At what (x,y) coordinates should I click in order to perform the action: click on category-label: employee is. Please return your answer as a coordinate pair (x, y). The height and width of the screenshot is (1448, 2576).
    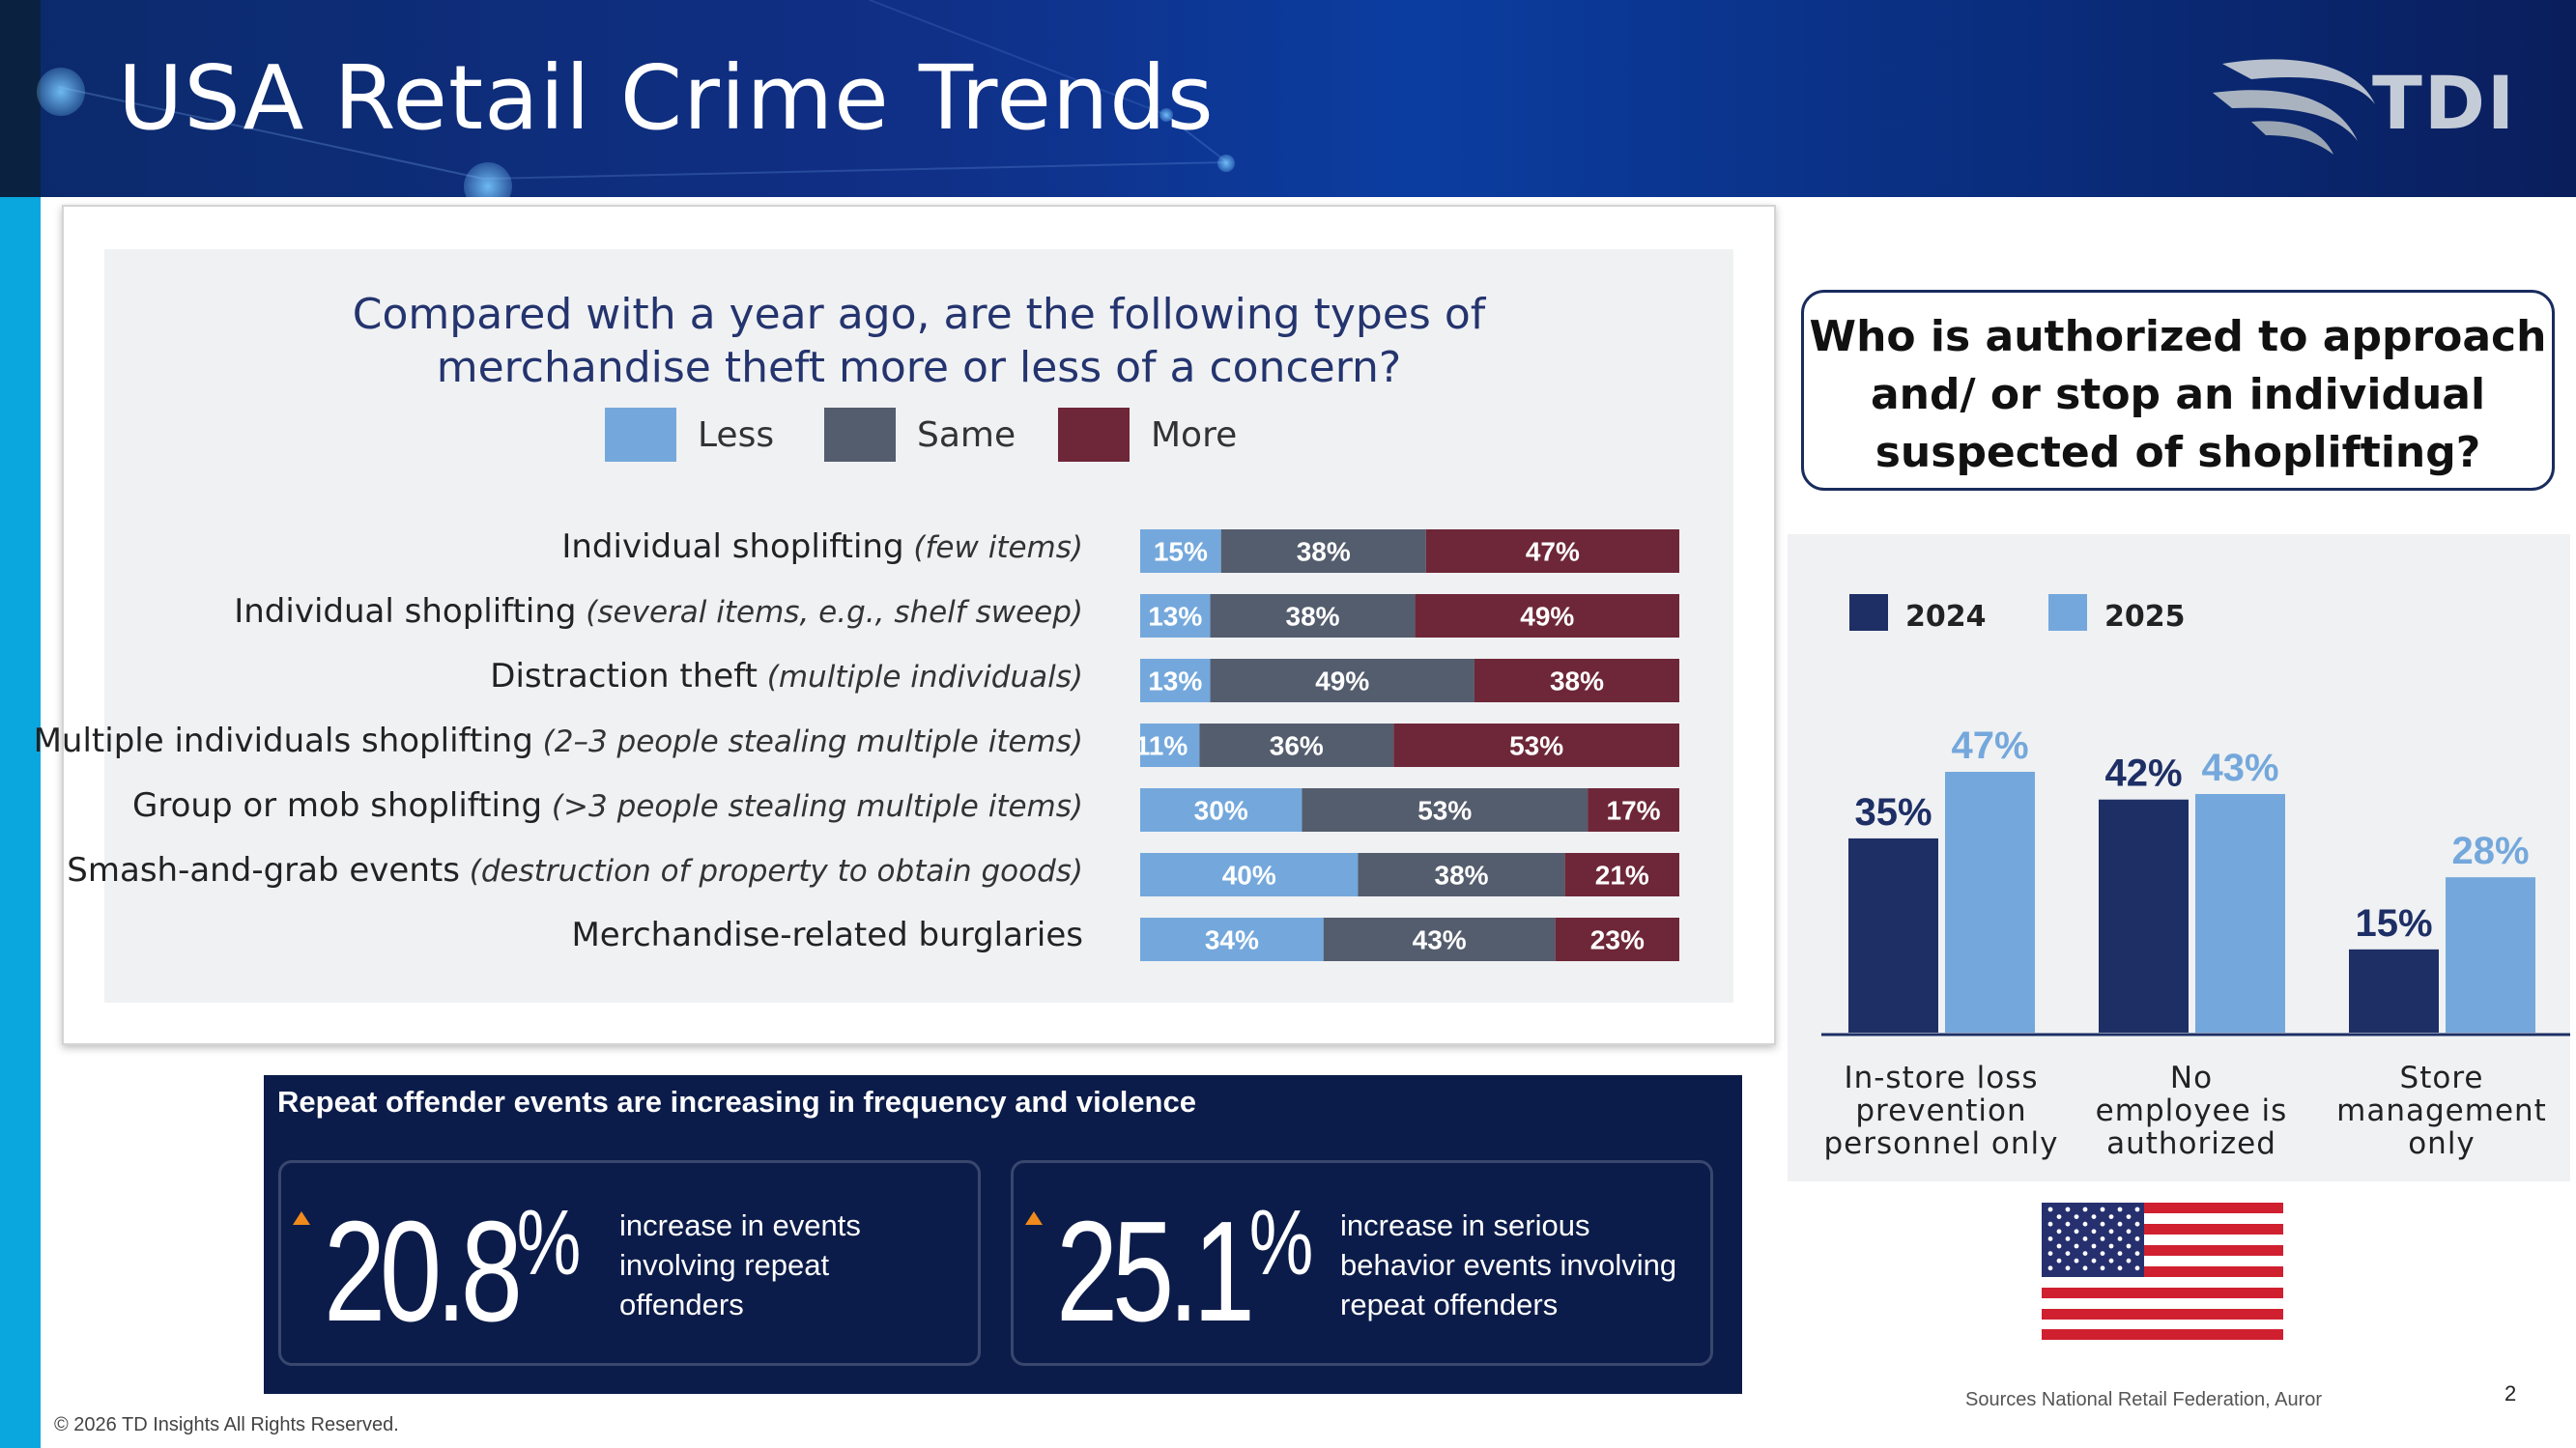
    Looking at the image, I should click on (2192, 1110).